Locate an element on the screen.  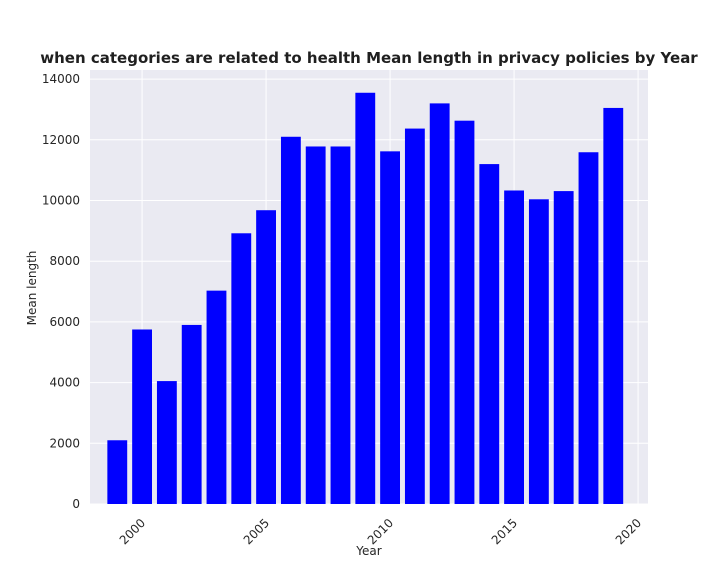
y-tick-label: 14000 is located at coordinates (61, 79).